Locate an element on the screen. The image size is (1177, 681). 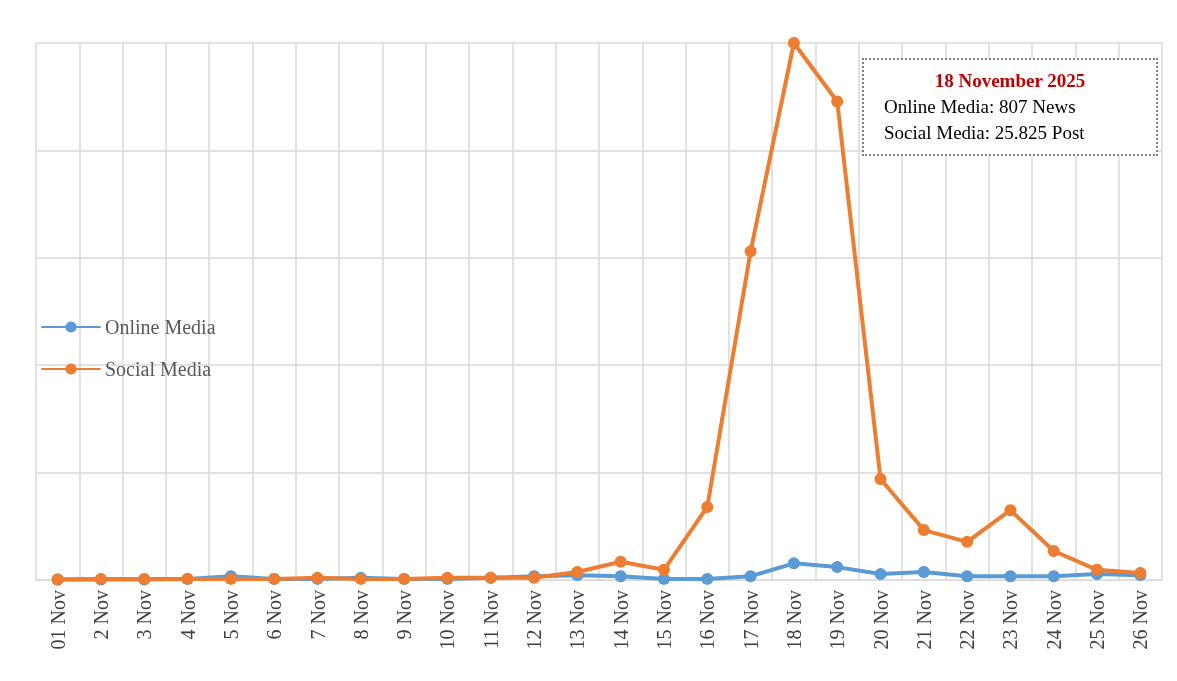
callout-box: 18 November 2025 Online Media: 807 News Social Media: 25.825 Post is located at coordinates (1010, 107).